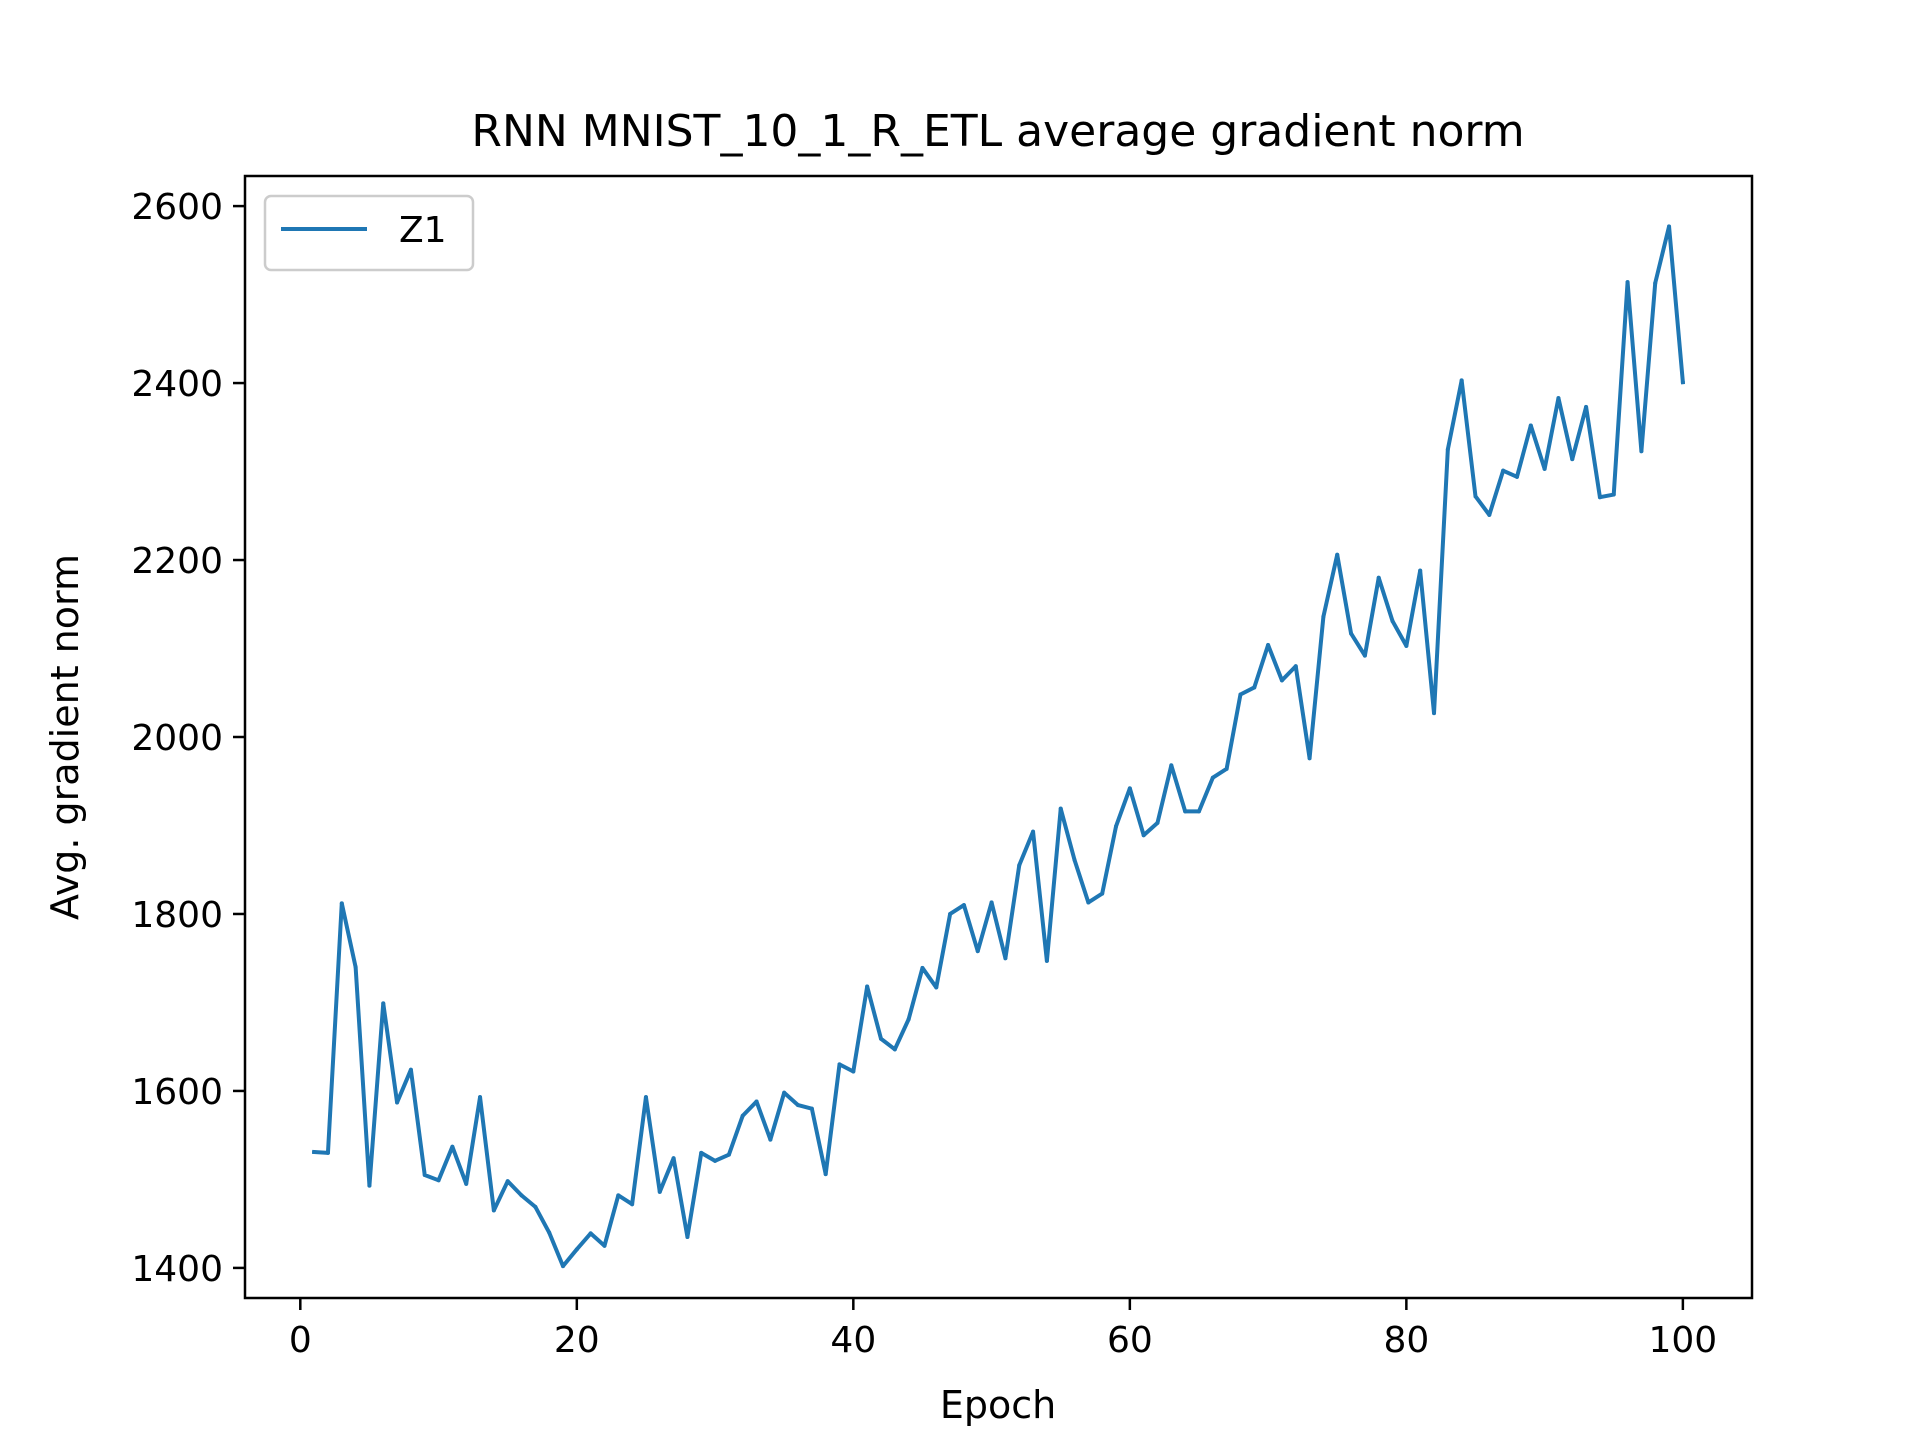 Image resolution: width=1920 pixels, height=1440 pixels. What do you see at coordinates (177, 1092) in the screenshot?
I see `y-tick-label: 1600` at bounding box center [177, 1092].